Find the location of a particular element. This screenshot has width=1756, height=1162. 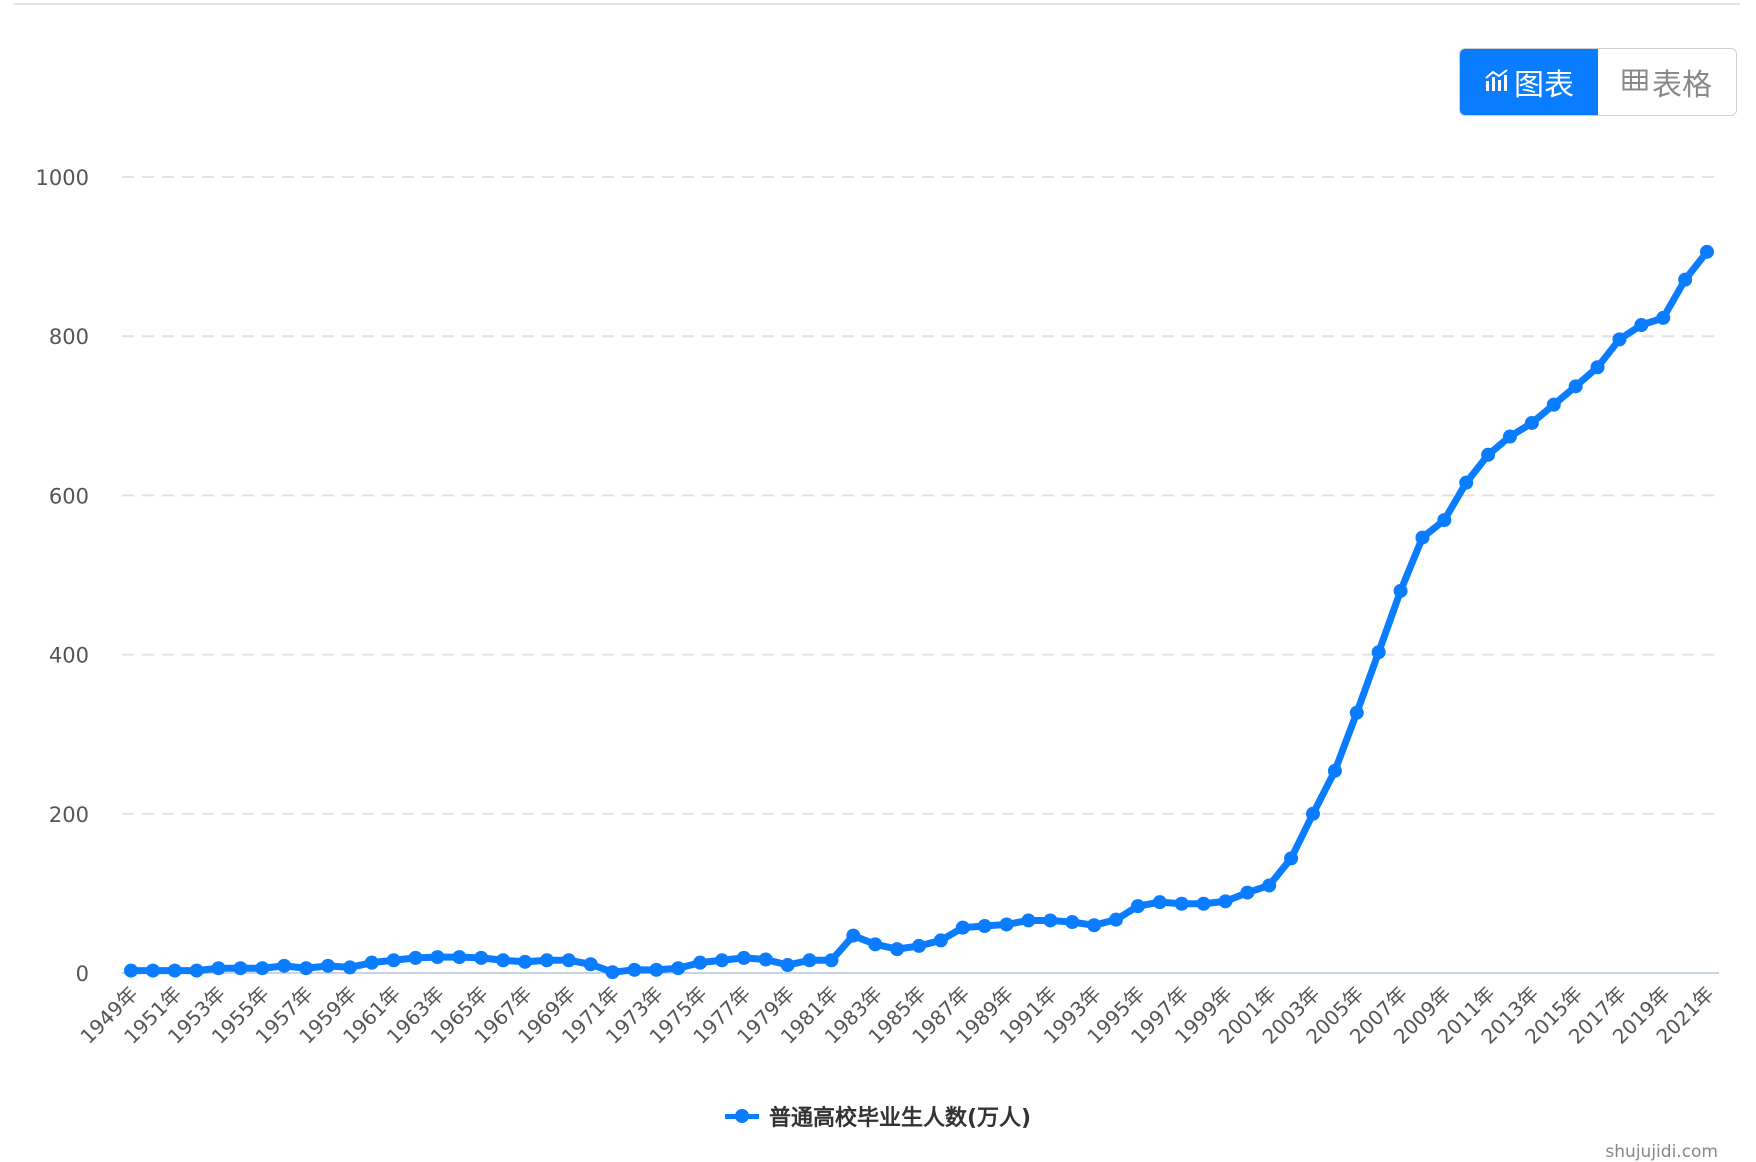

top-divider is located at coordinates (877, 4).